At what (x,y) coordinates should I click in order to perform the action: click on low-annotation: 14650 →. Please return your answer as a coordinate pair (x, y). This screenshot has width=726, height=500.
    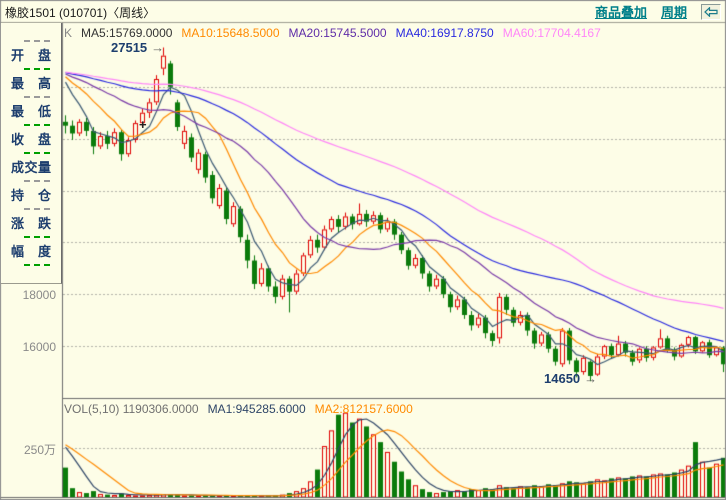
    Looking at the image, I should click on (570, 378).